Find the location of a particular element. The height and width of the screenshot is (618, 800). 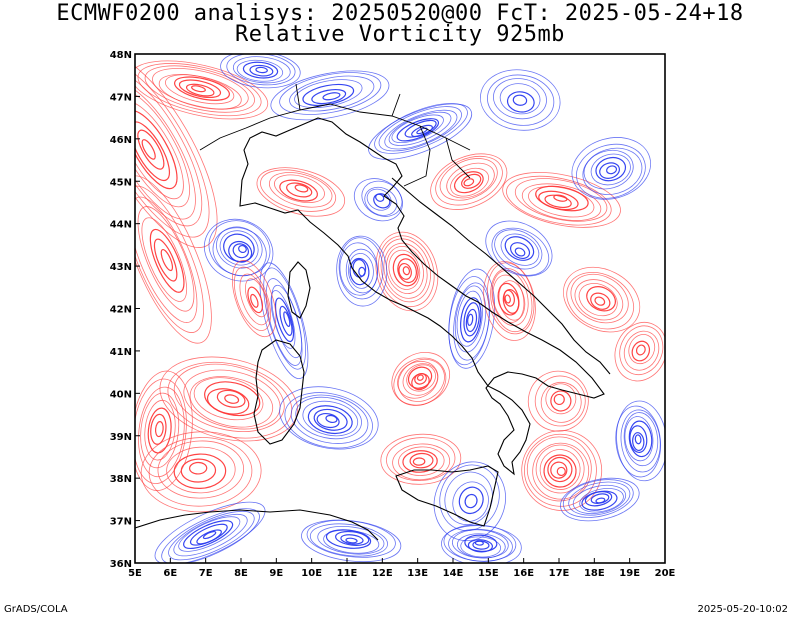

lat-tick-label: 40N is located at coordinates (121, 394).